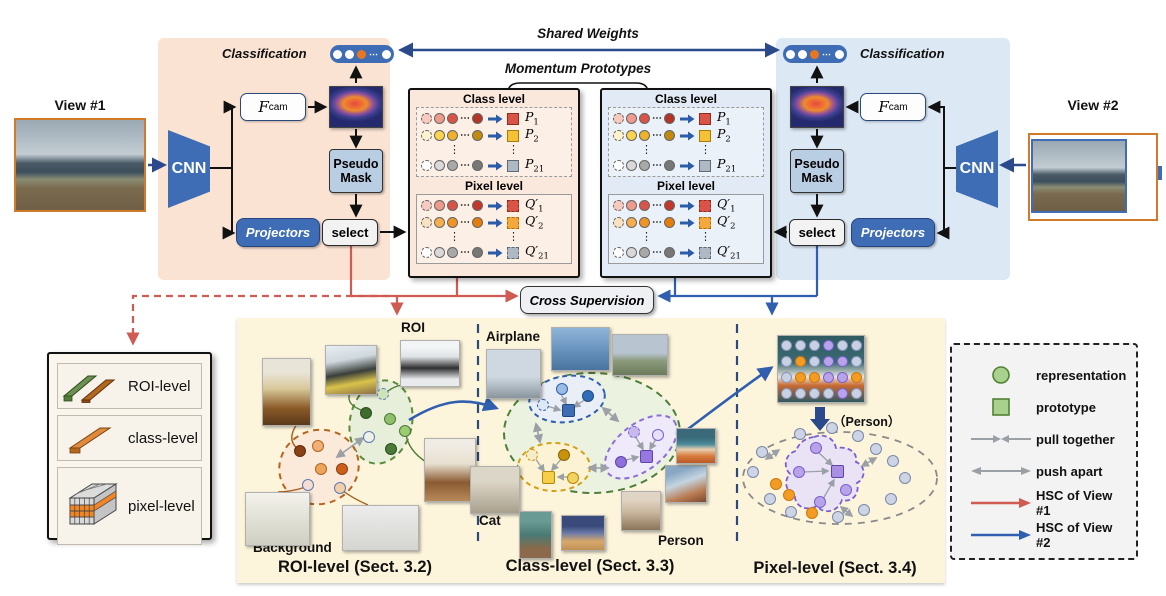 This screenshot has width=1166, height=596. What do you see at coordinates (726, 205) in the screenshot?
I see `prototype-label: Q′1` at bounding box center [726, 205].